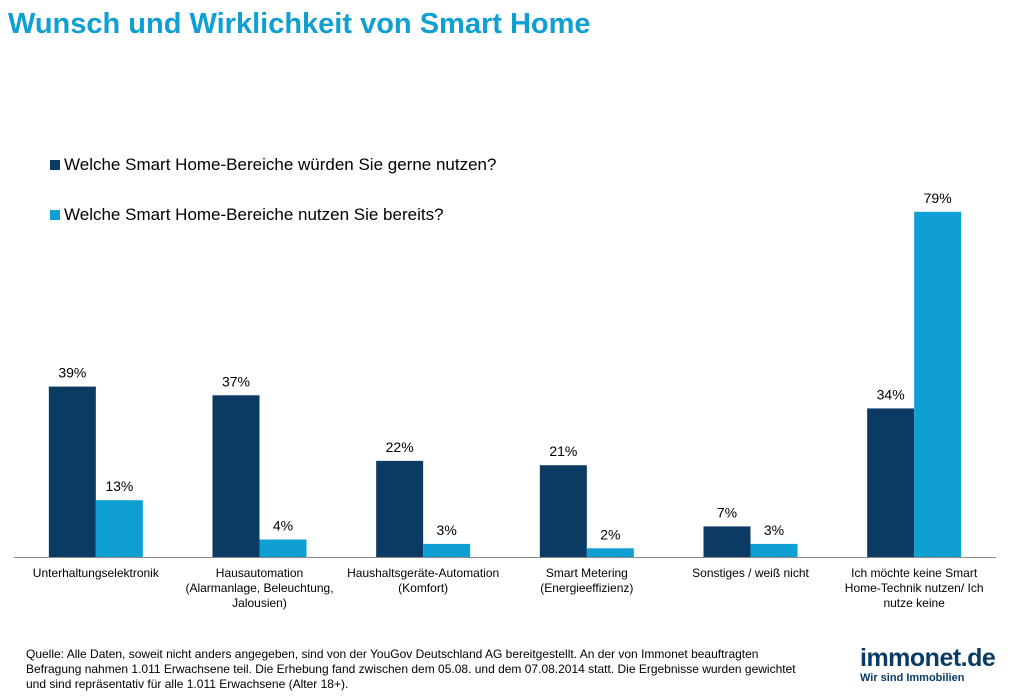  I want to click on data-label-series-2-cat-6: 79%, so click(938, 198).